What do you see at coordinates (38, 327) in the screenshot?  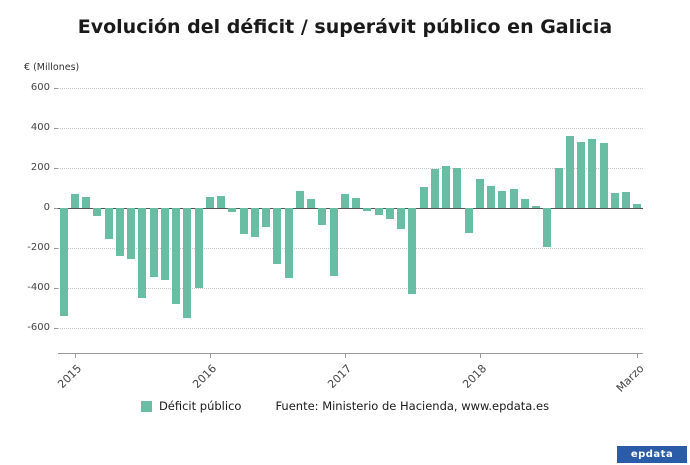 I see `y-tick-label: -600` at bounding box center [38, 327].